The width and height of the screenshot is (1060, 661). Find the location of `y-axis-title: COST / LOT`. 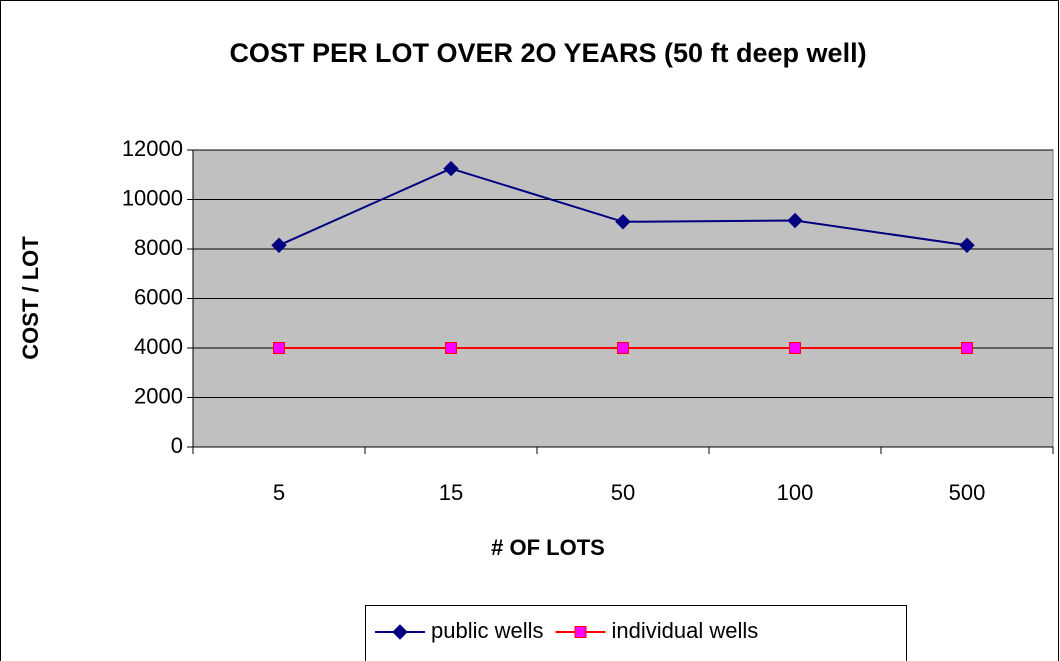

y-axis-title: COST / LOT is located at coordinates (30, 298).